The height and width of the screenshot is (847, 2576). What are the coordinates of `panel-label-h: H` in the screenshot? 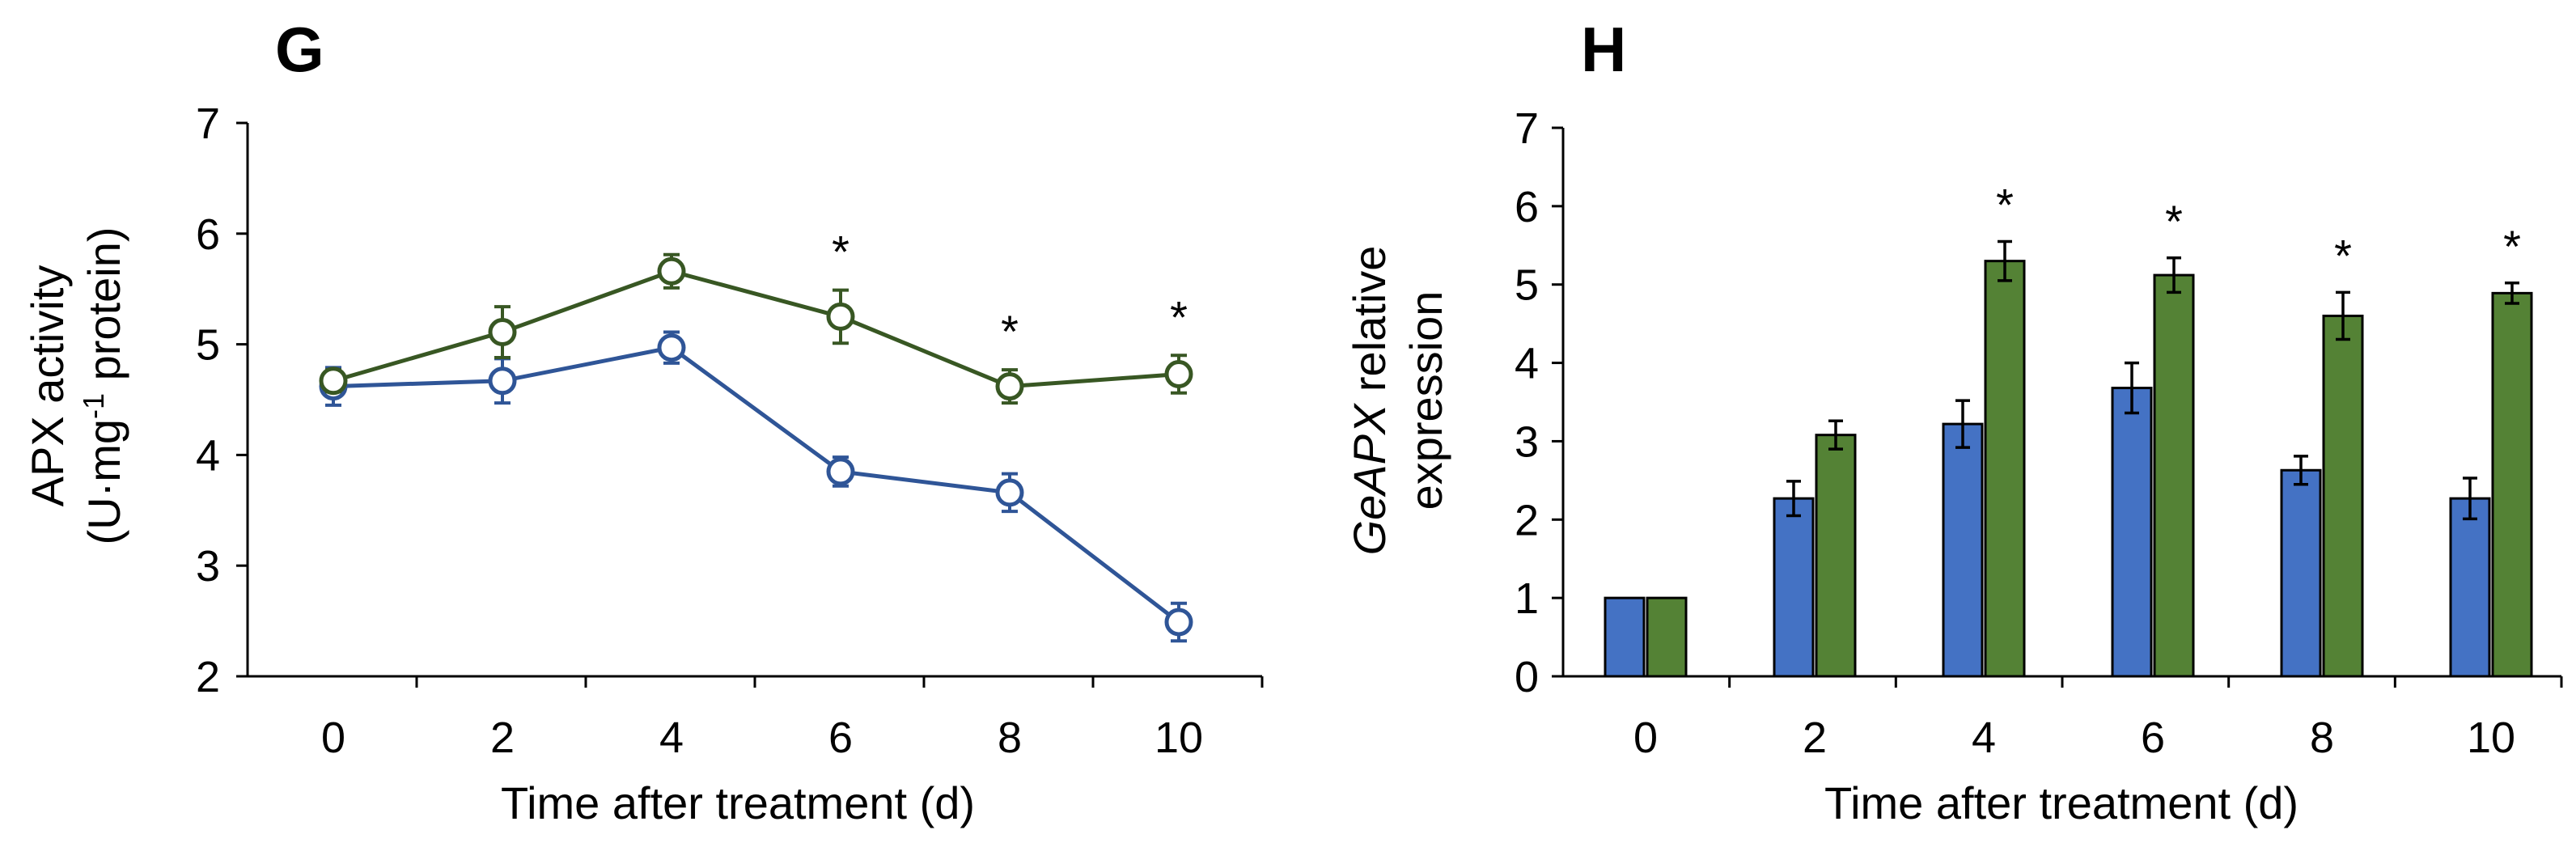 It's located at (1603, 49).